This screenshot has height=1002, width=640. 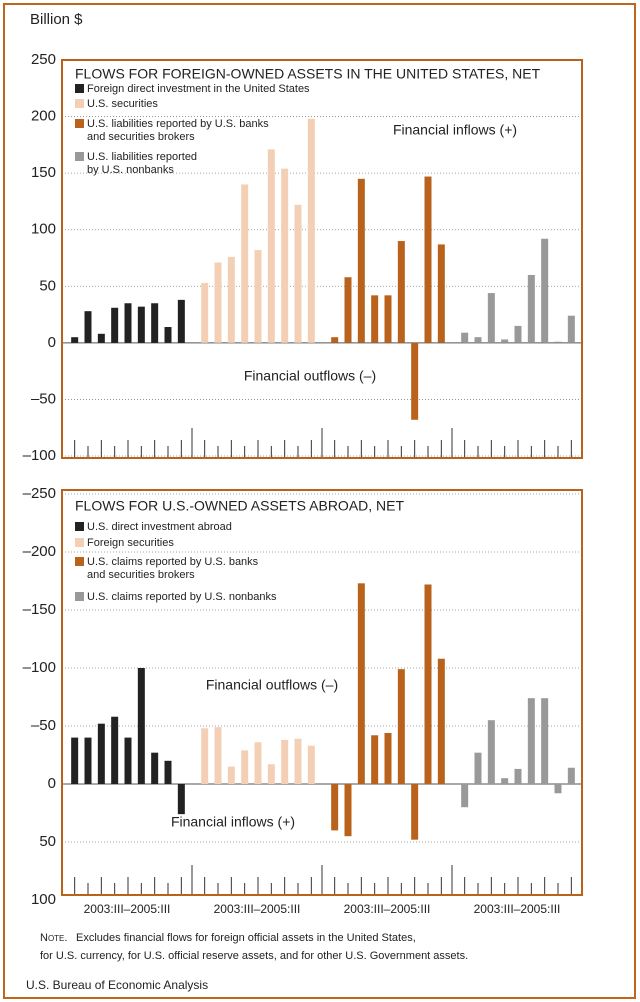 What do you see at coordinates (43, 172) in the screenshot?
I see `y-tick-label: 150` at bounding box center [43, 172].